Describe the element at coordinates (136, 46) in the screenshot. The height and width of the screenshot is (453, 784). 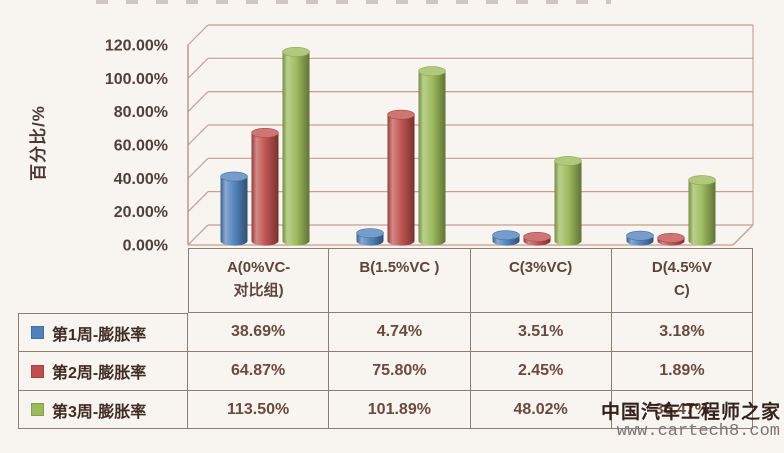
I see `y-tick-label: 120.00%` at that location.